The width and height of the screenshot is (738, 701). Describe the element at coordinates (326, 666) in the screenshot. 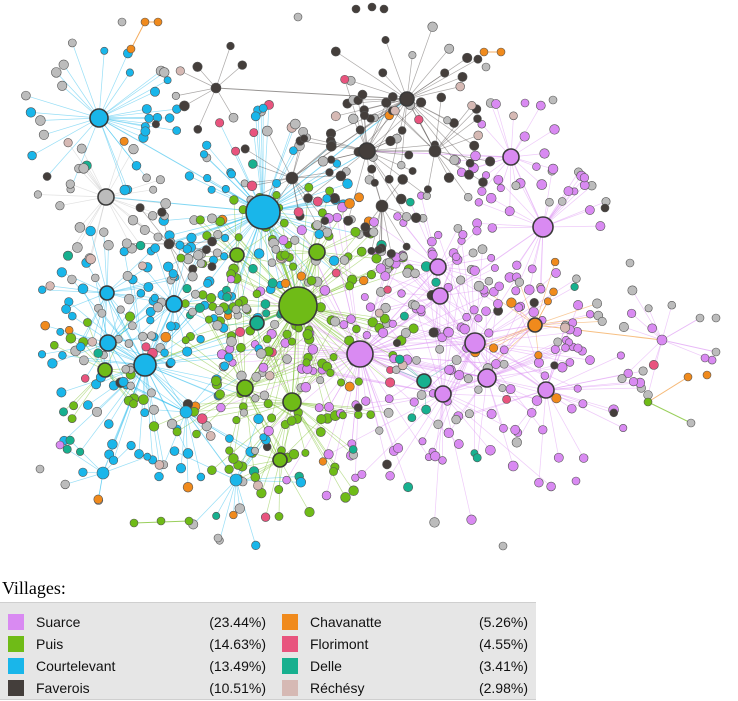

I see `legend-label: Delle` at that location.